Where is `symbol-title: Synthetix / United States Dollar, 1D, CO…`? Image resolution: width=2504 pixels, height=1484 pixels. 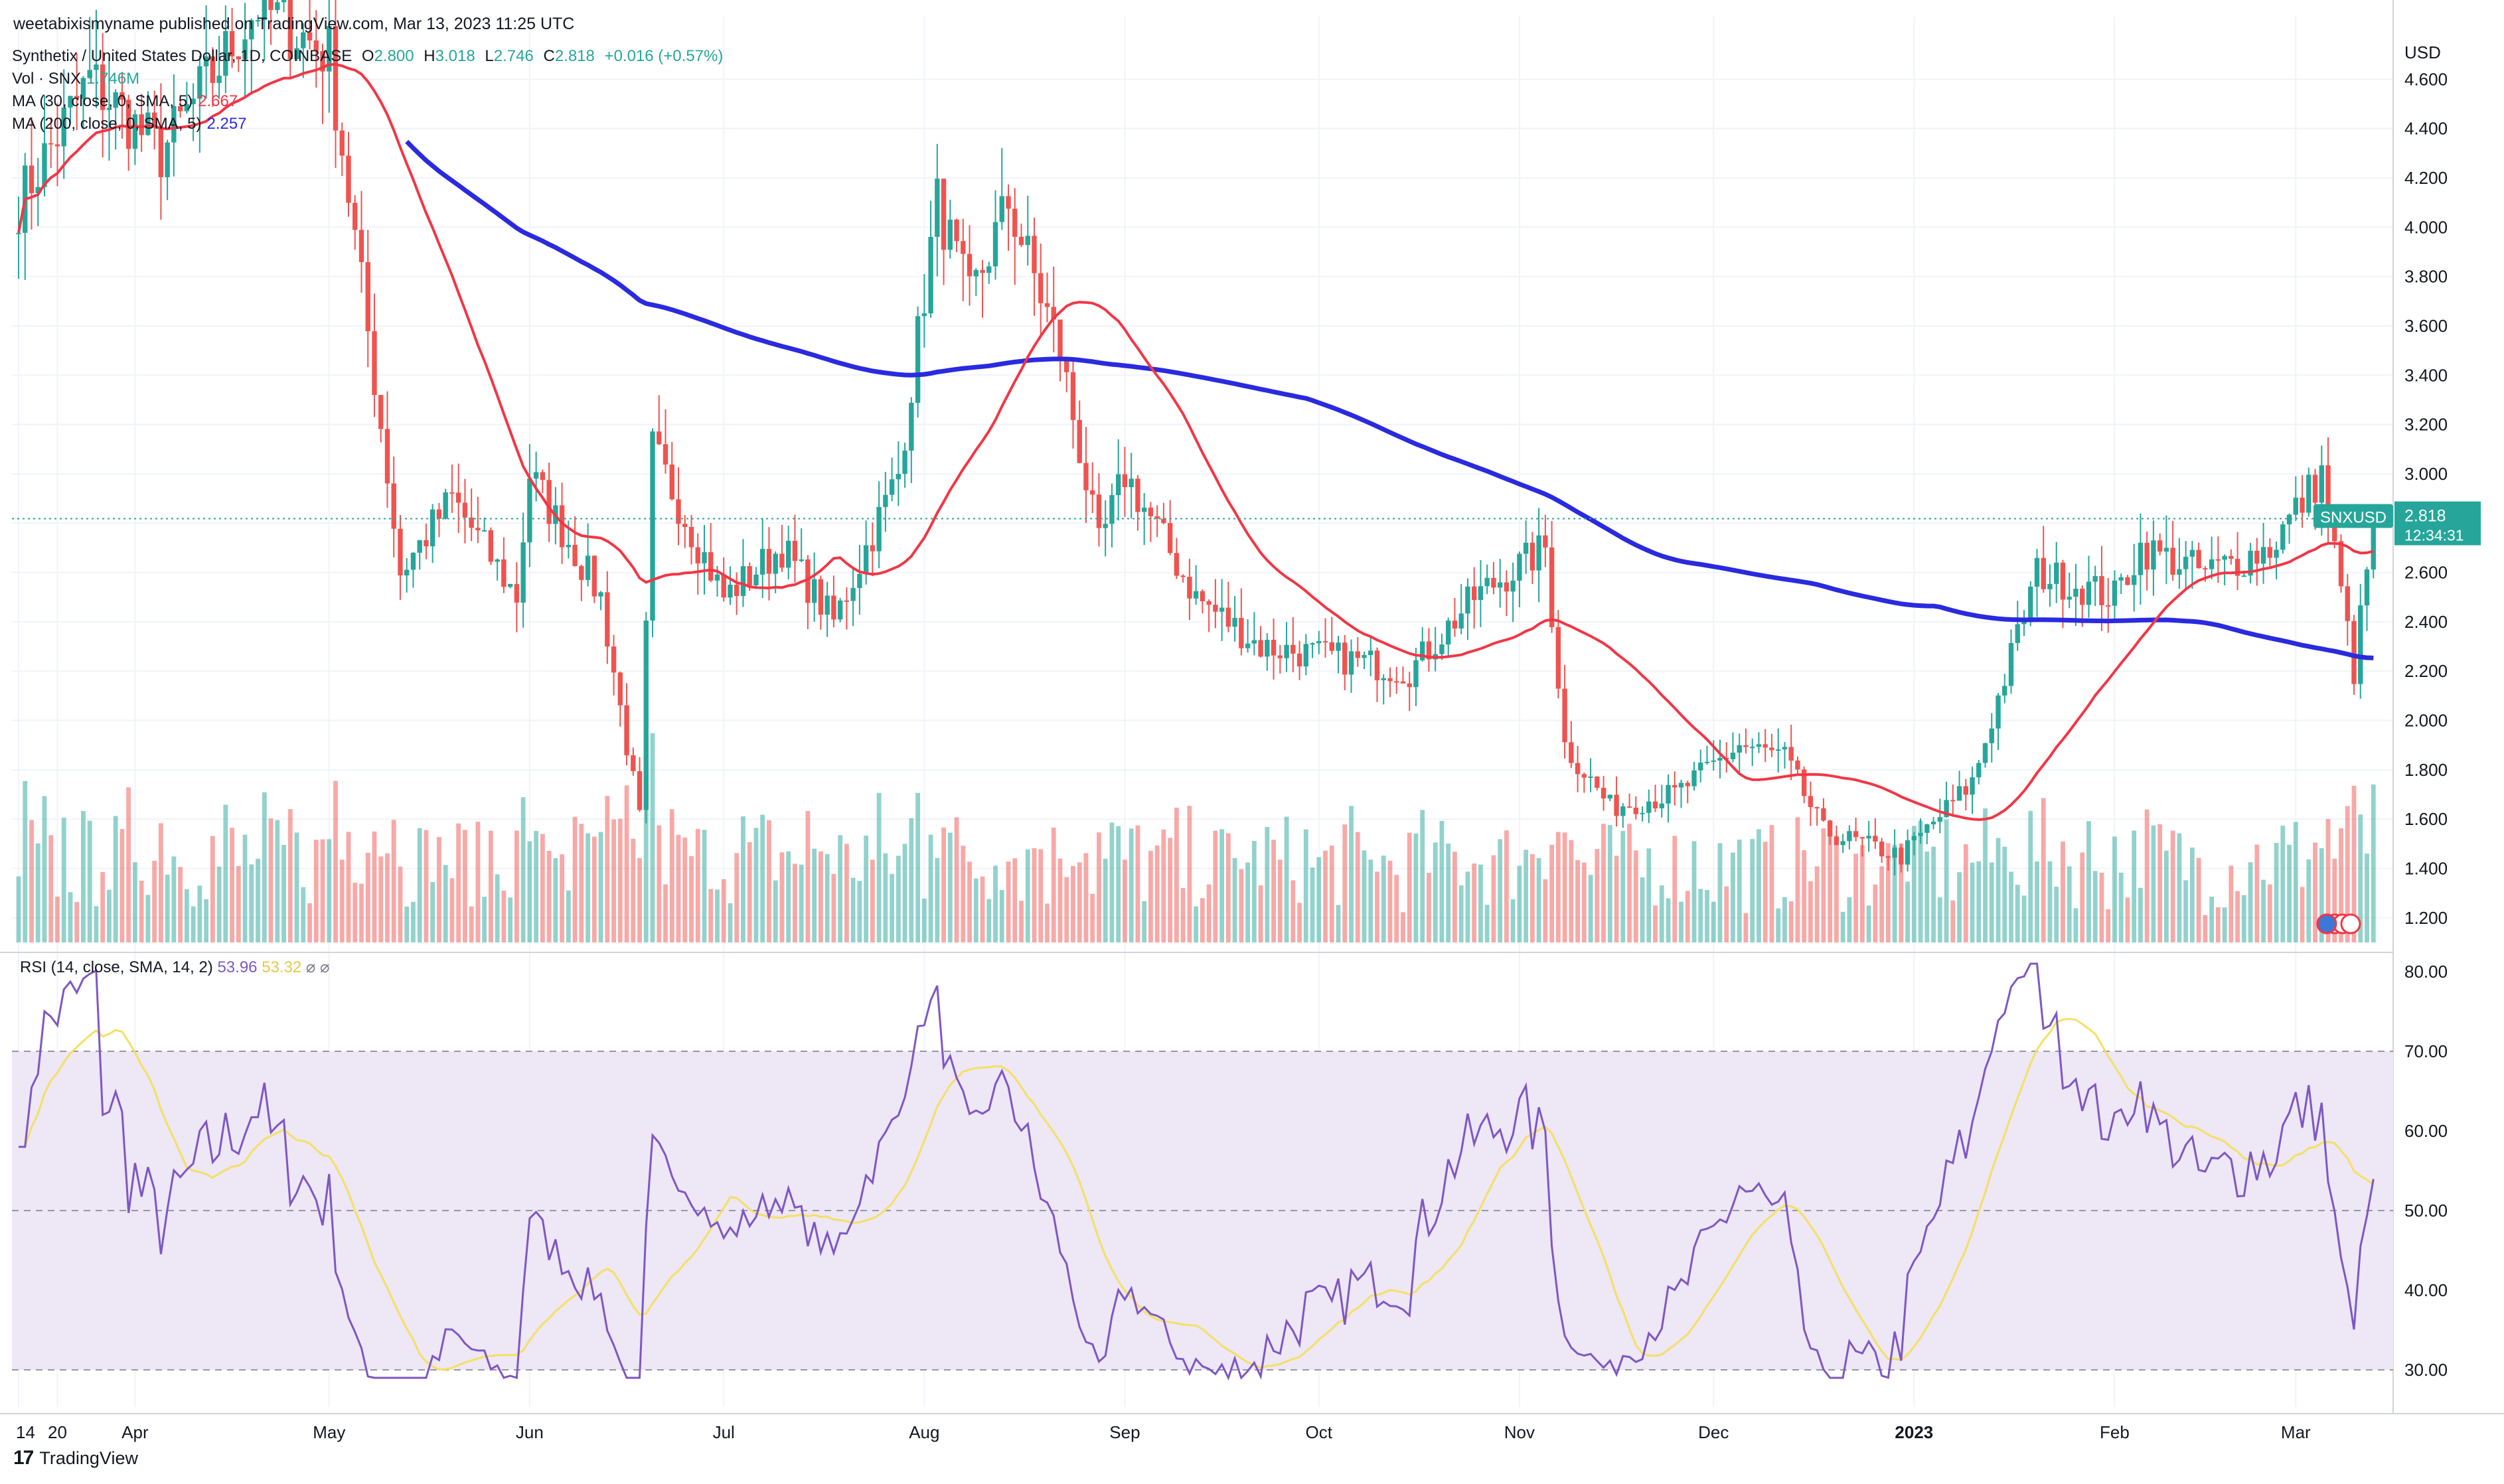
symbol-title: Synthetix / United States Dollar, 1D, CO… is located at coordinates (182, 56).